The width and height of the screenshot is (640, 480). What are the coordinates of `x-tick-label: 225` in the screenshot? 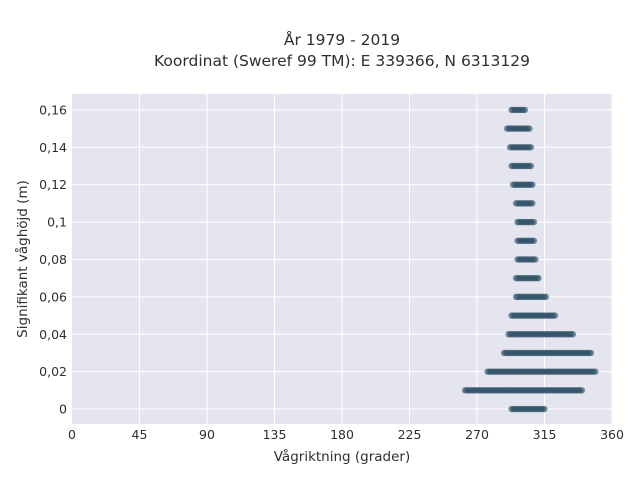 It's located at (410, 434).